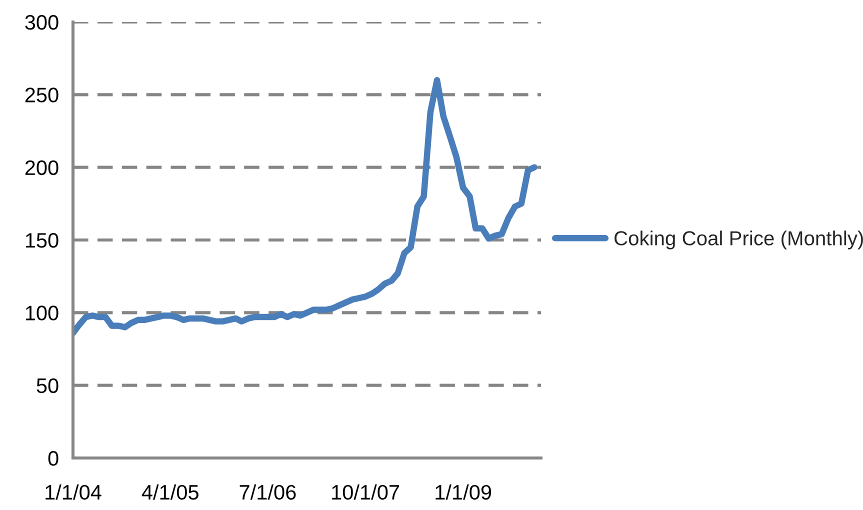 The height and width of the screenshot is (510, 863). I want to click on x-tick-label: 1/1/04, so click(74, 492).